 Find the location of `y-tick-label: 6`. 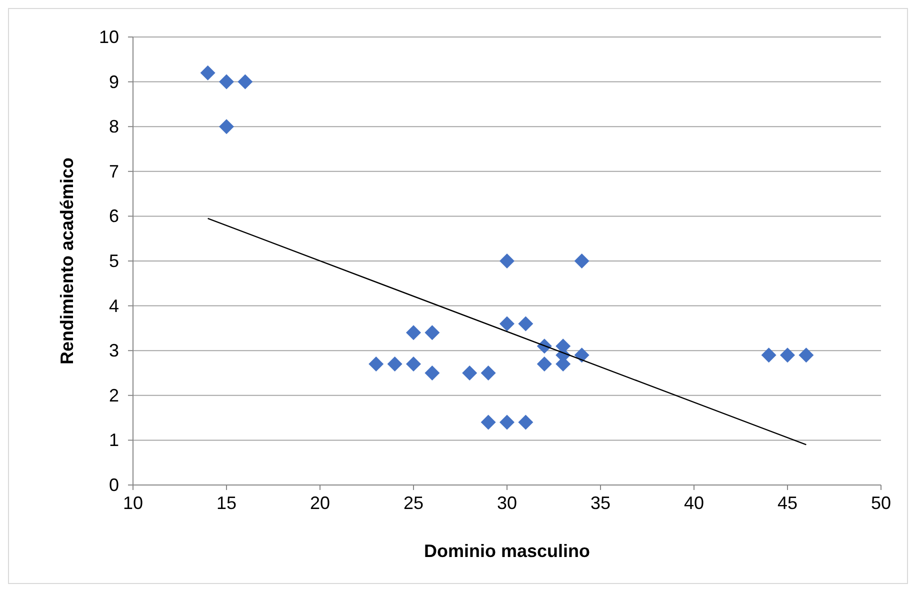

y-tick-label: 6 is located at coordinates (113, 216).